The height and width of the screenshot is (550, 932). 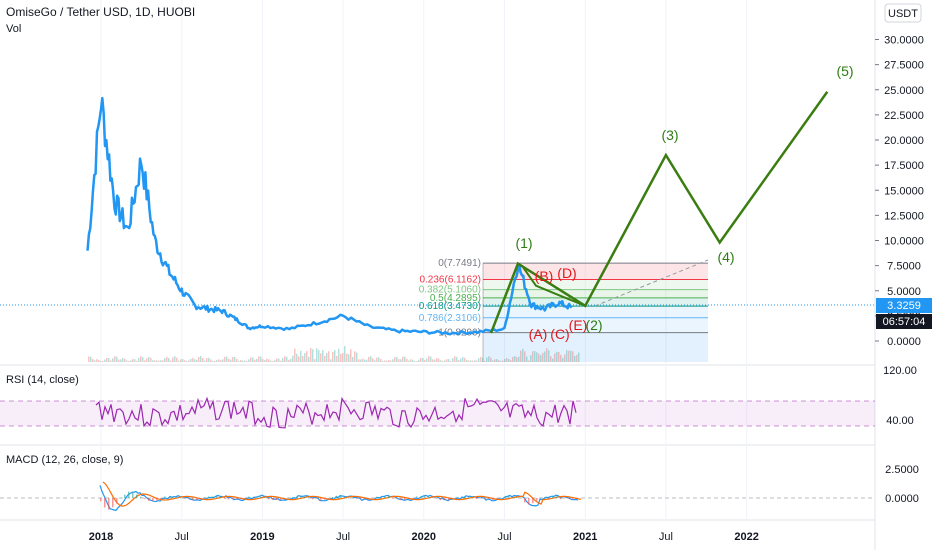 I want to click on rsi-band, so click(x=437, y=413).